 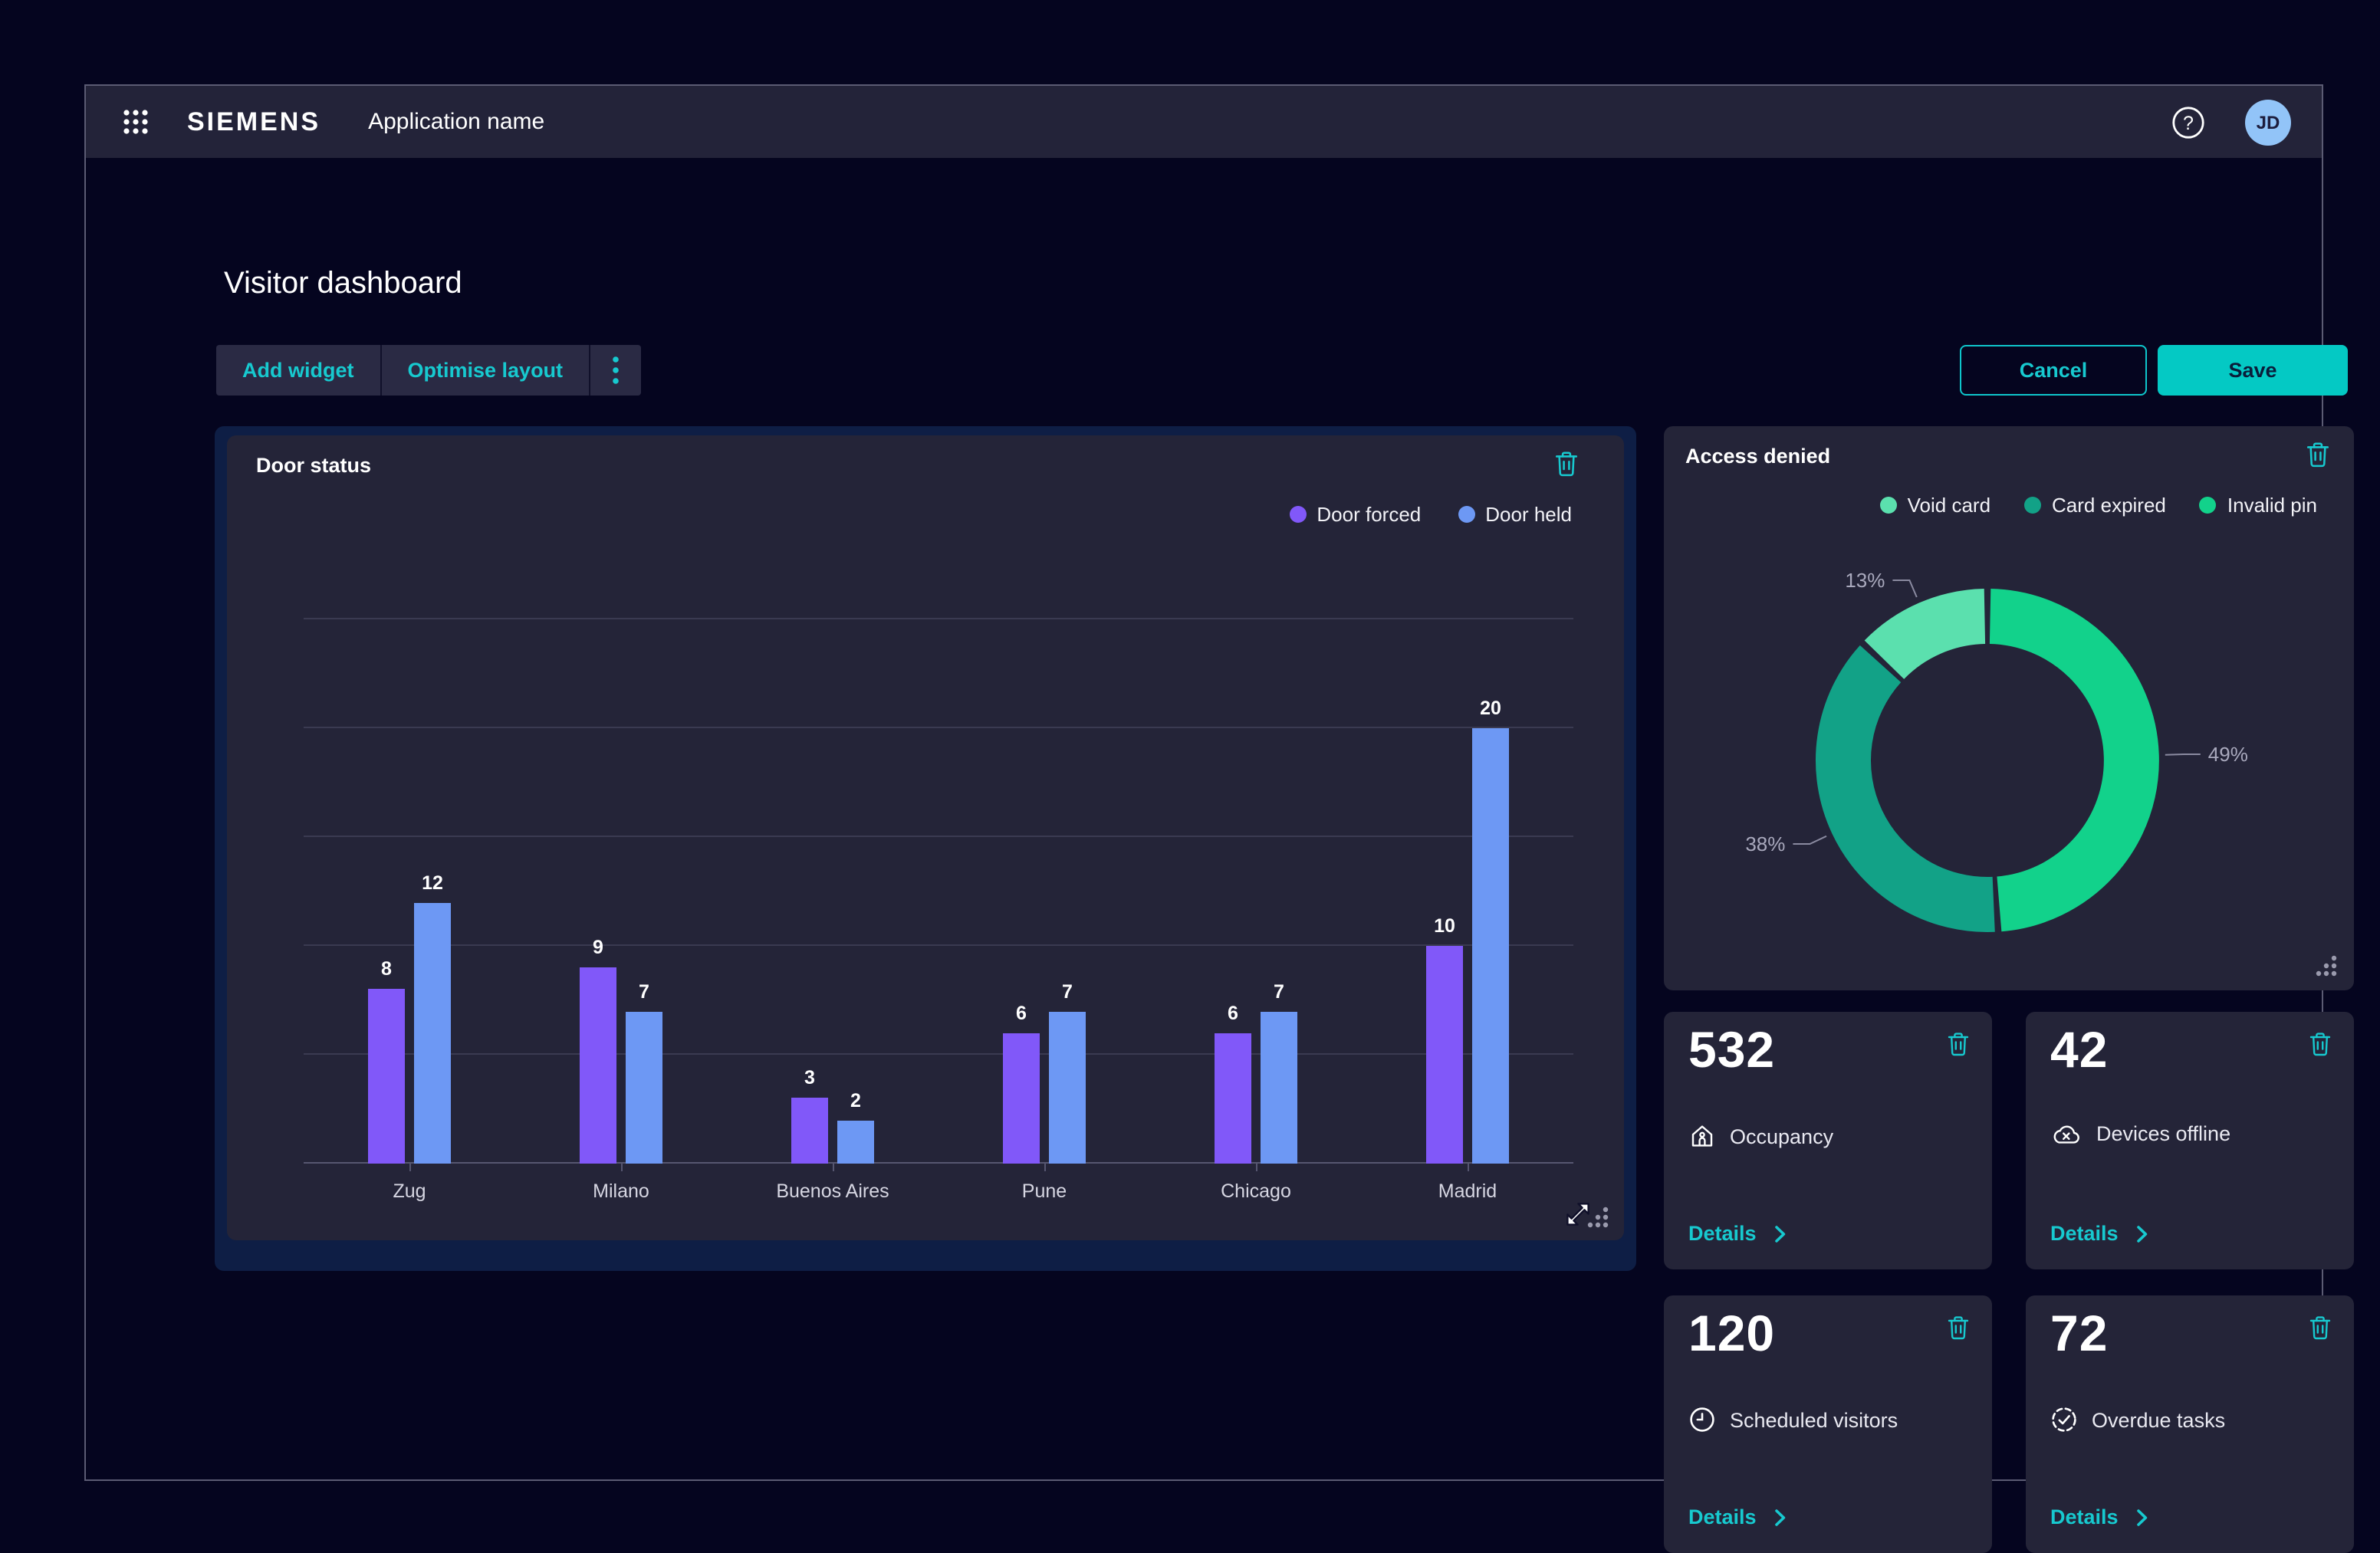 I want to click on bar-group-madrid: 10 20, so click(x=1467, y=931).